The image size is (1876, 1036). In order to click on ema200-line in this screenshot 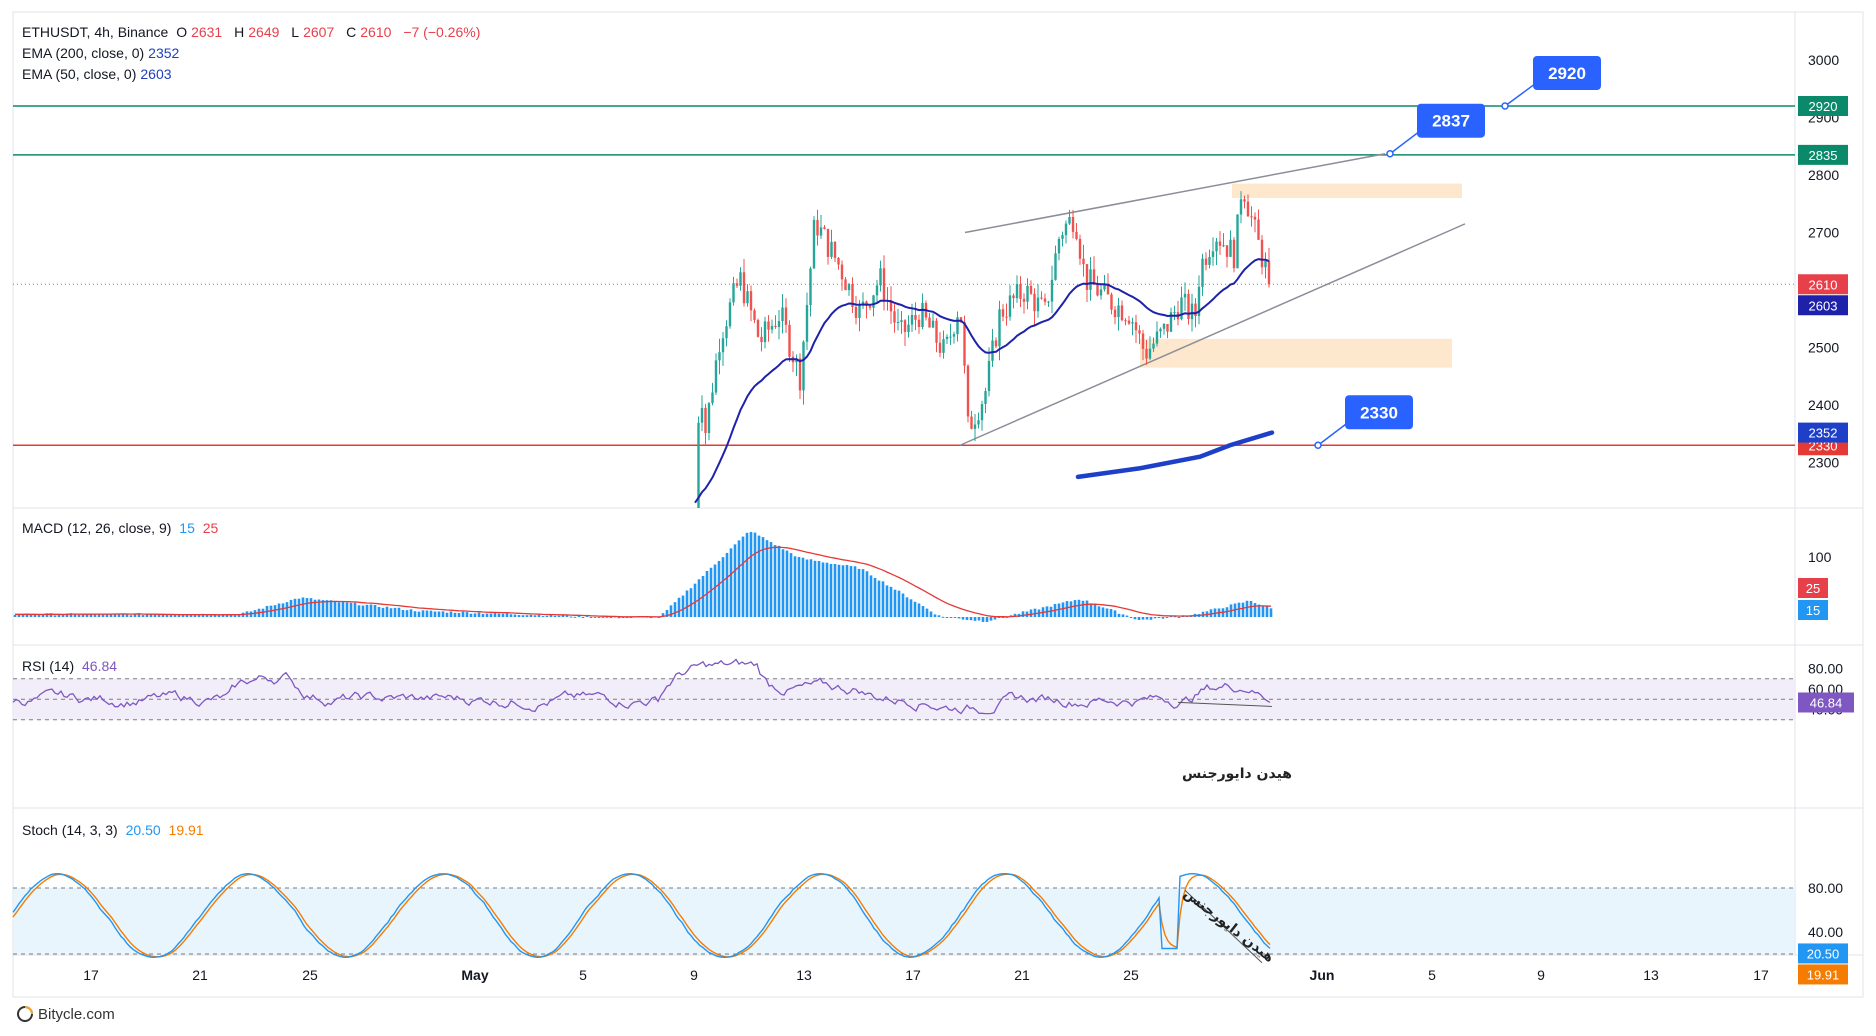, I will do `click(1175, 455)`.